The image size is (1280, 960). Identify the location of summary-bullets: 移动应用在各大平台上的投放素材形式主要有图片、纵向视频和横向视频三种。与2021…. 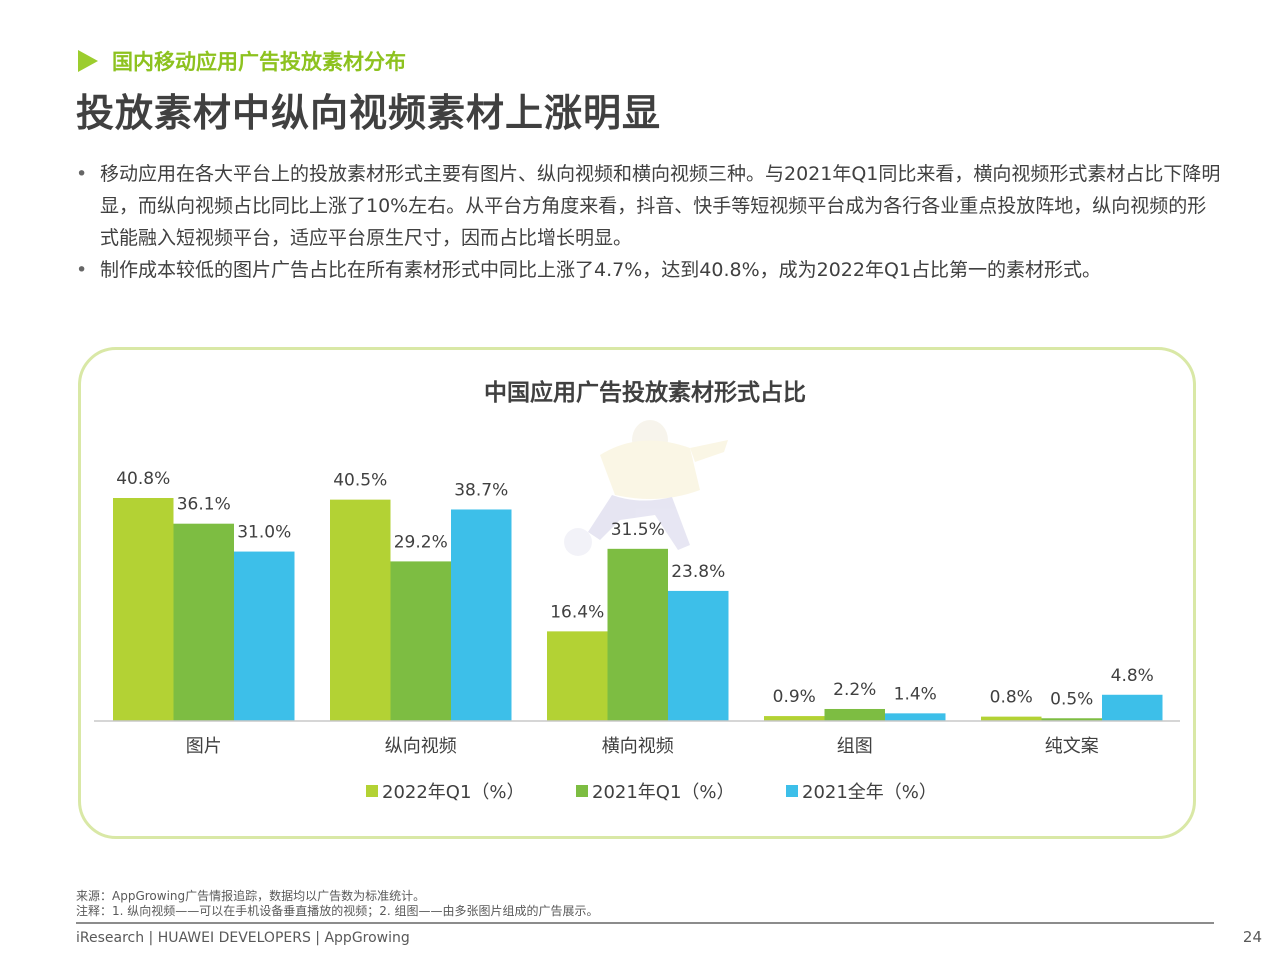
(649, 222).